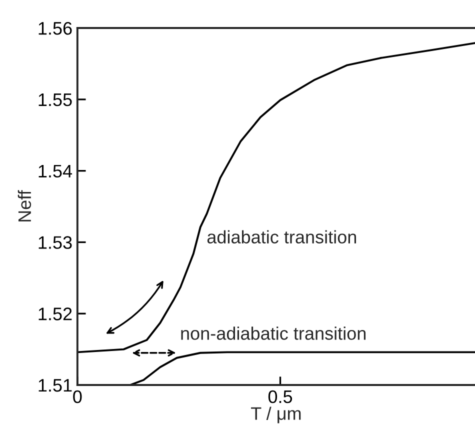 This screenshot has width=475, height=438. I want to click on y-tick-label: 1.51, so click(55, 385).